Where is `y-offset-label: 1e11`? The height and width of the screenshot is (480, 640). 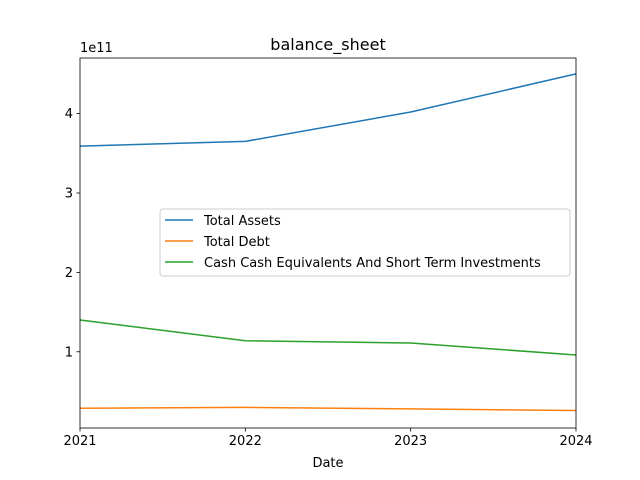 y-offset-label: 1e11 is located at coordinates (96, 48).